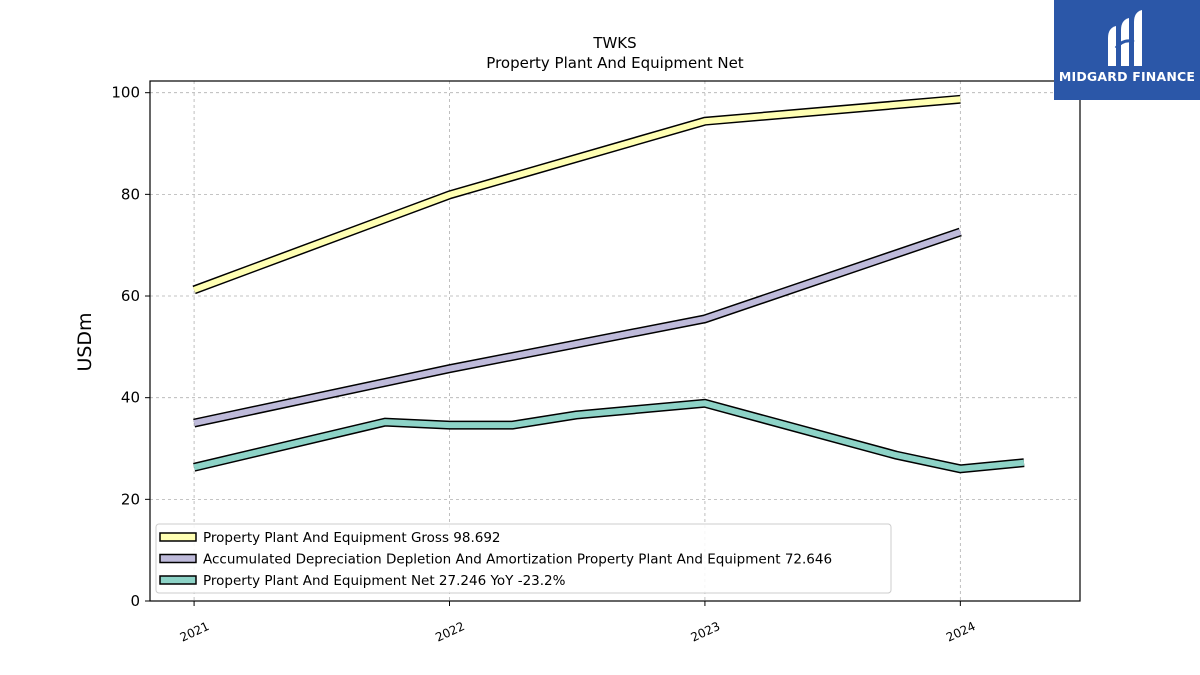  I want to click on brand-logo: MIDGARD FINANCE, so click(1127, 50).